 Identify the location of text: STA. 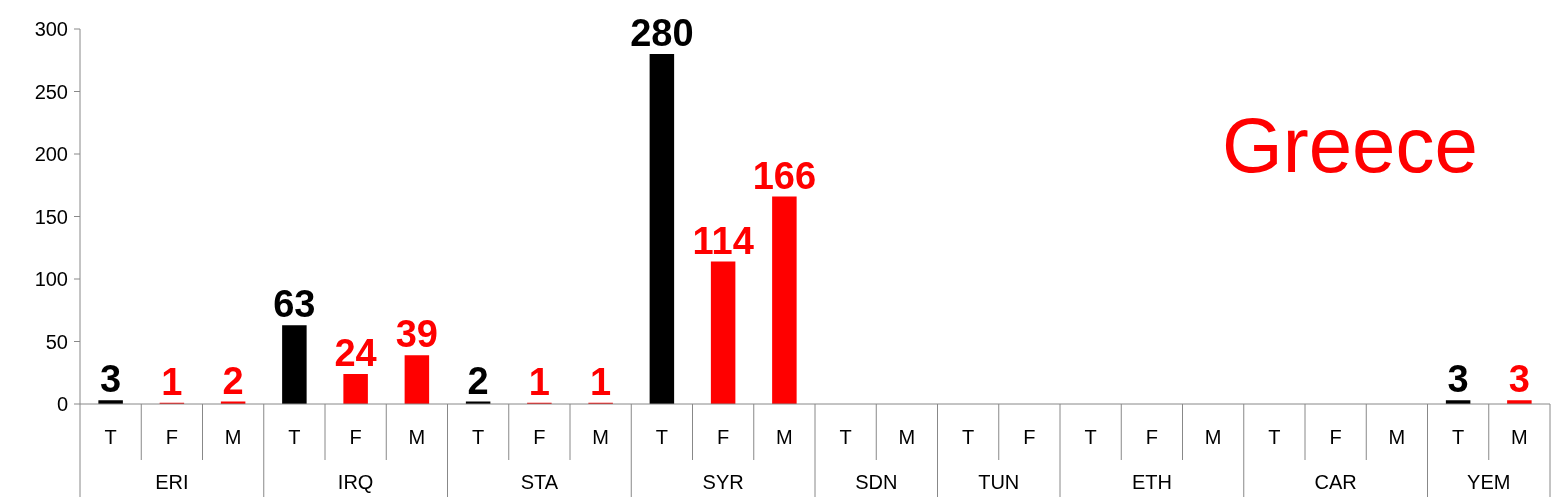
(539, 482).